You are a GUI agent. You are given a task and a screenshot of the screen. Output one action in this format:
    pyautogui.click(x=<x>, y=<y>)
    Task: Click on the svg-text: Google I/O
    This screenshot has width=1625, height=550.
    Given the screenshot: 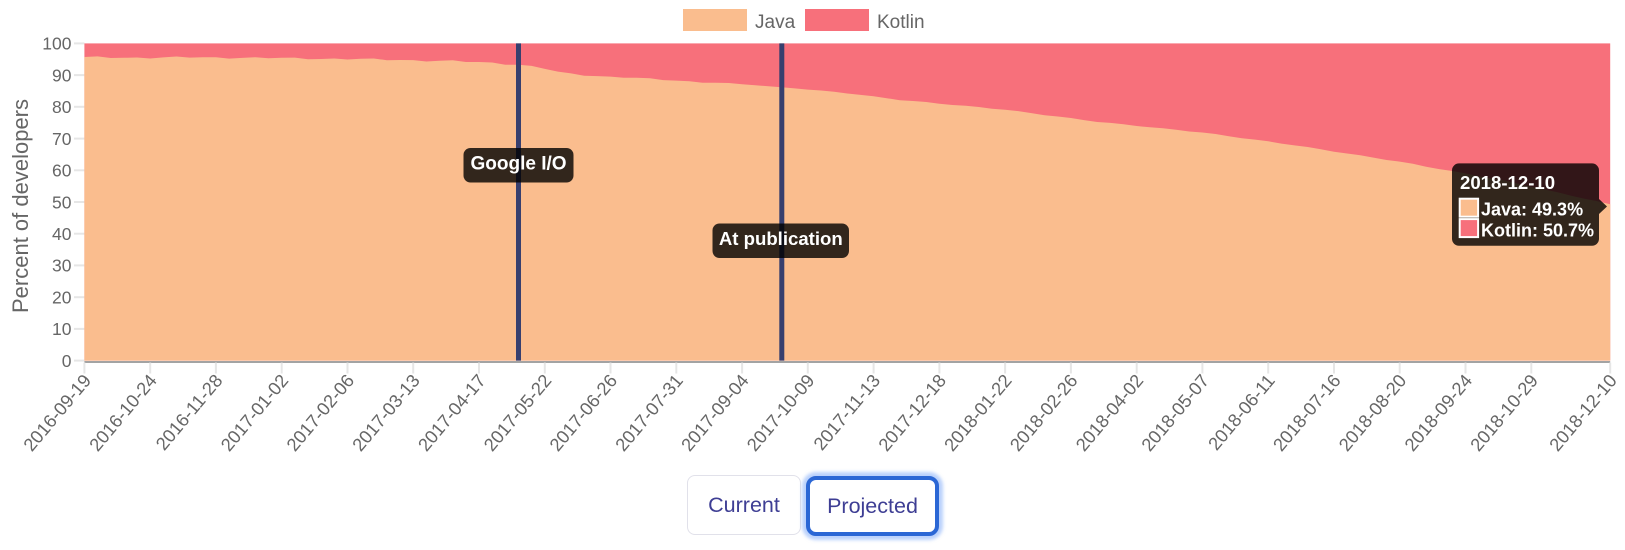 What is the action you would take?
    pyautogui.click(x=518, y=164)
    